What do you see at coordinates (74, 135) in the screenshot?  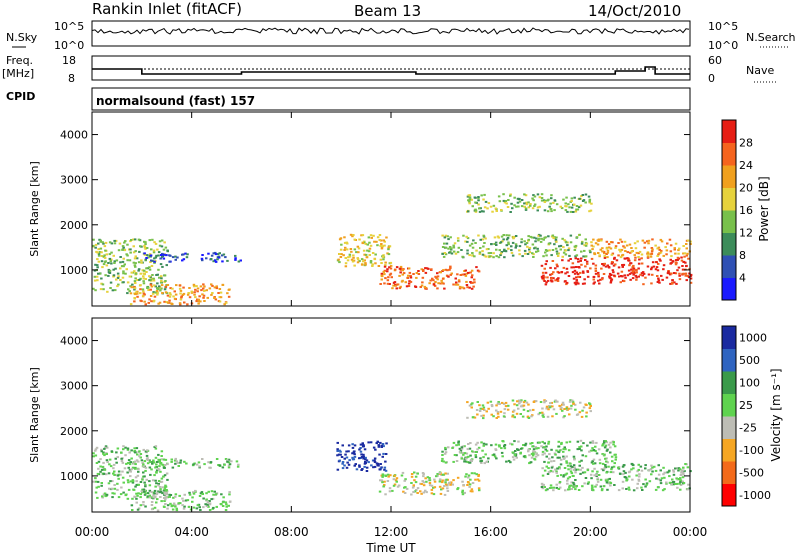 I see `y-tick-label: 4000` at bounding box center [74, 135].